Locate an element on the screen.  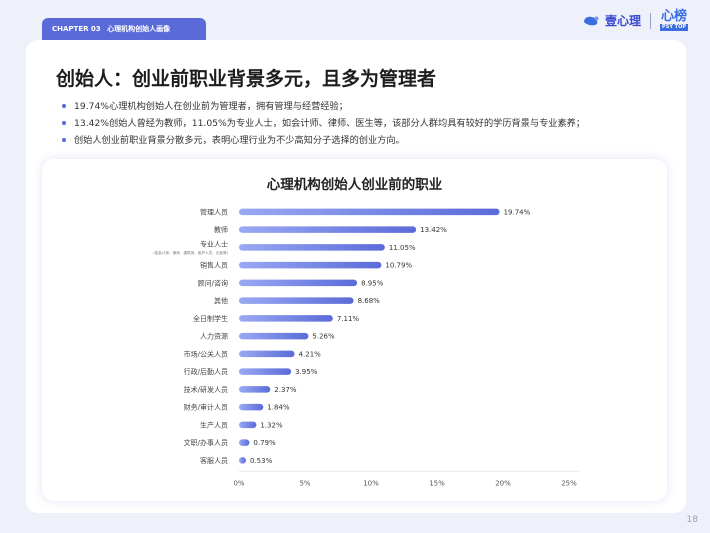
brand-name: 壹心理 is located at coordinates (623, 21).